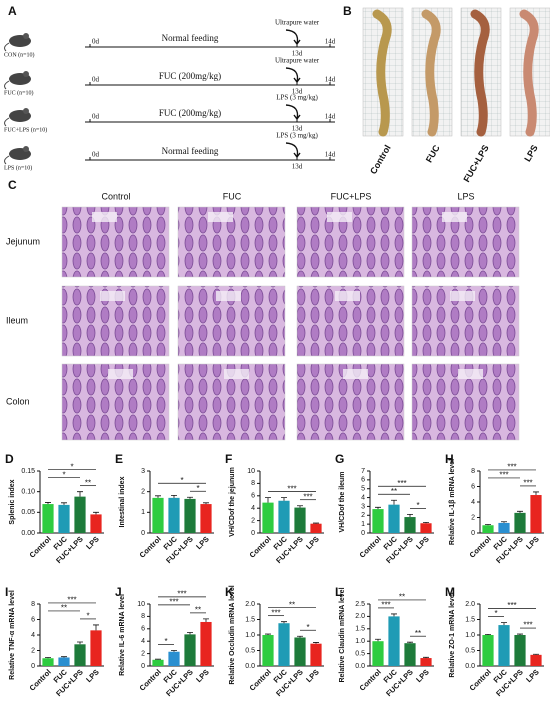 Image resolution: width=550 pixels, height=705 pixels. Describe the element at coordinates (122, 501) in the screenshot. I see `y-axis-title: Intestinal index` at that location.